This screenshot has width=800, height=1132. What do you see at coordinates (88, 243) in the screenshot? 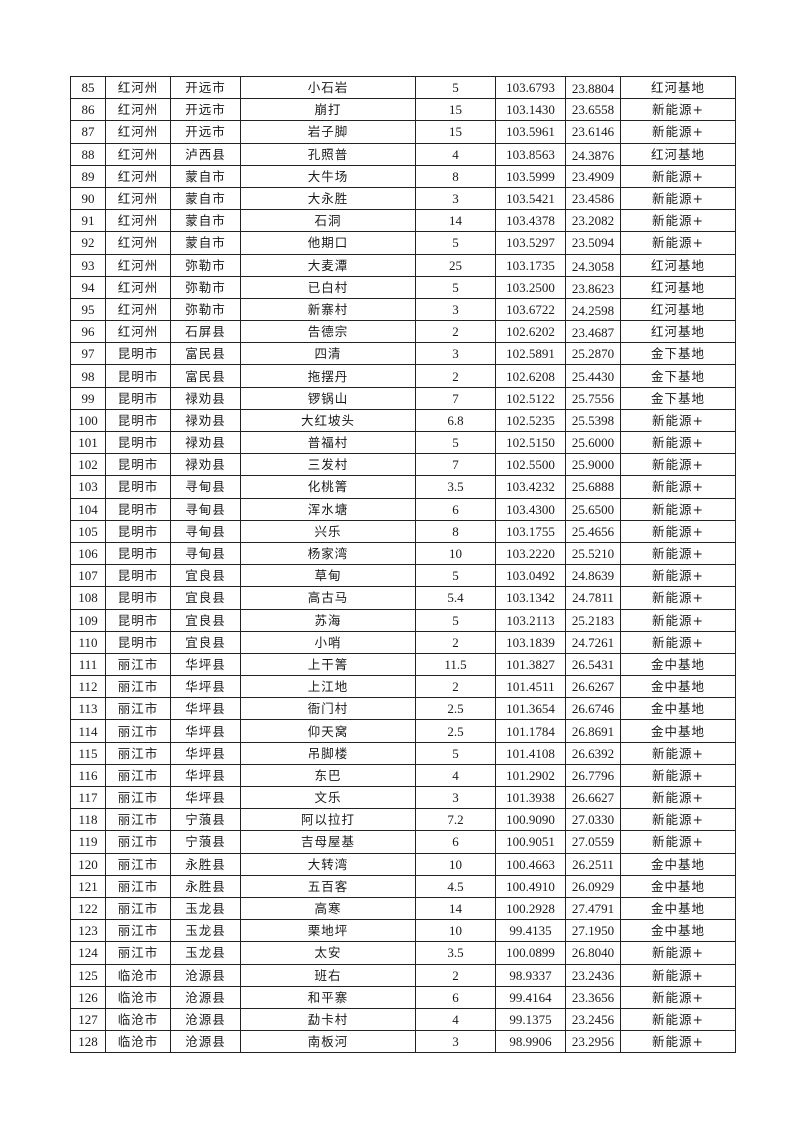
I see `row-number-cell: 92` at bounding box center [88, 243].